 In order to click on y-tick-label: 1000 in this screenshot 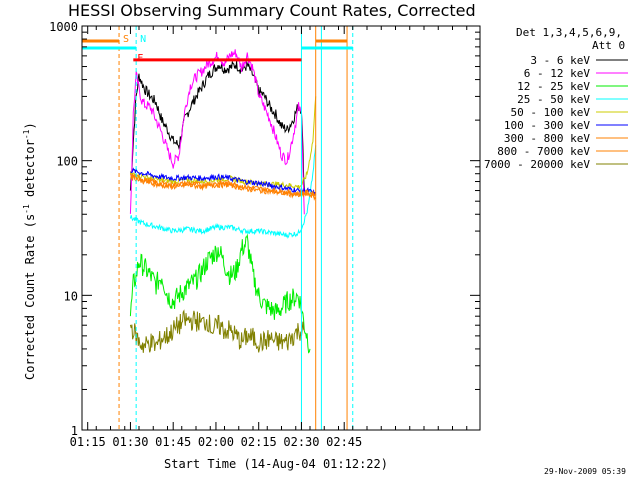, I will do `click(63, 27)`.